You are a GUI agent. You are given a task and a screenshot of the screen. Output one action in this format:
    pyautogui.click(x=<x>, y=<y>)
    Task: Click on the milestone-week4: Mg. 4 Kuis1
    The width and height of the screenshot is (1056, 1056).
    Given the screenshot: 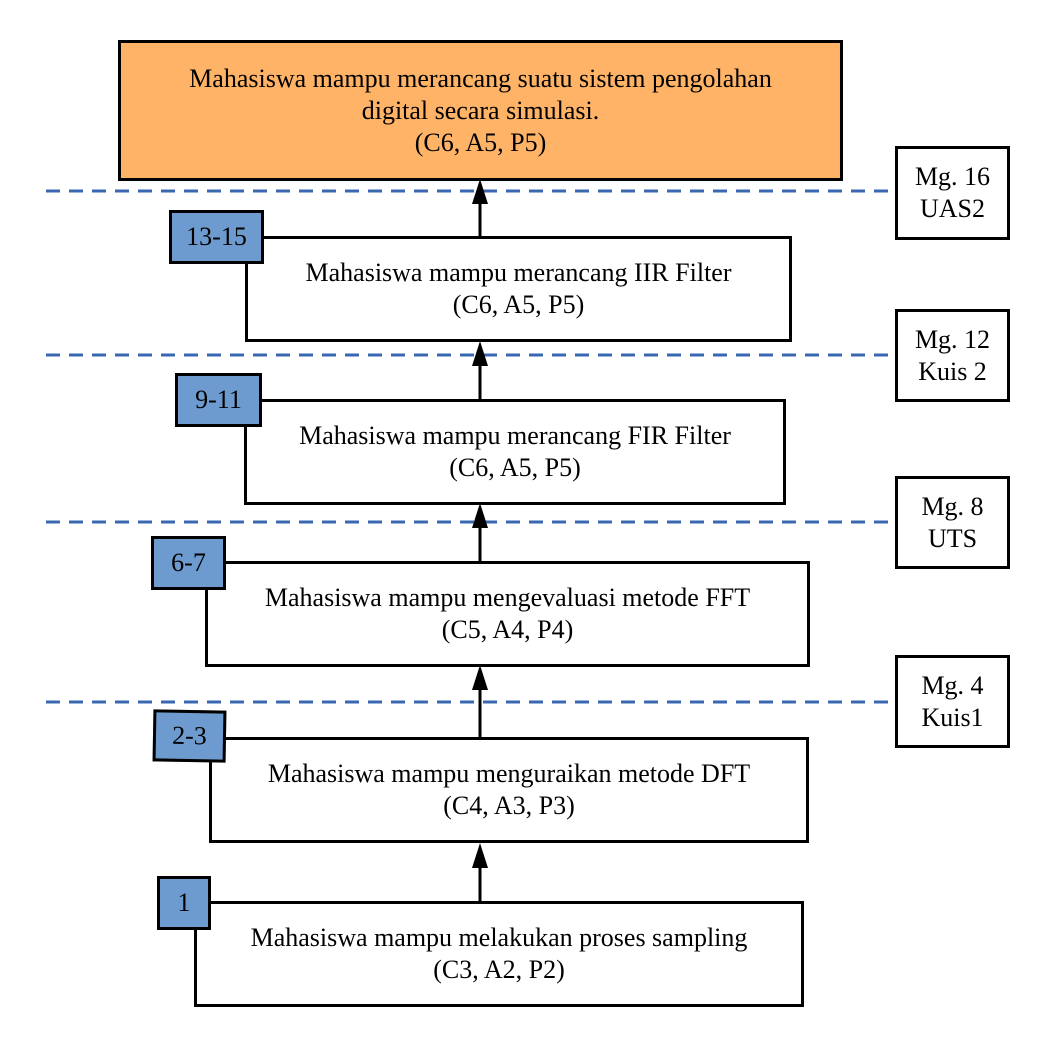 What is the action you would take?
    pyautogui.click(x=952, y=701)
    